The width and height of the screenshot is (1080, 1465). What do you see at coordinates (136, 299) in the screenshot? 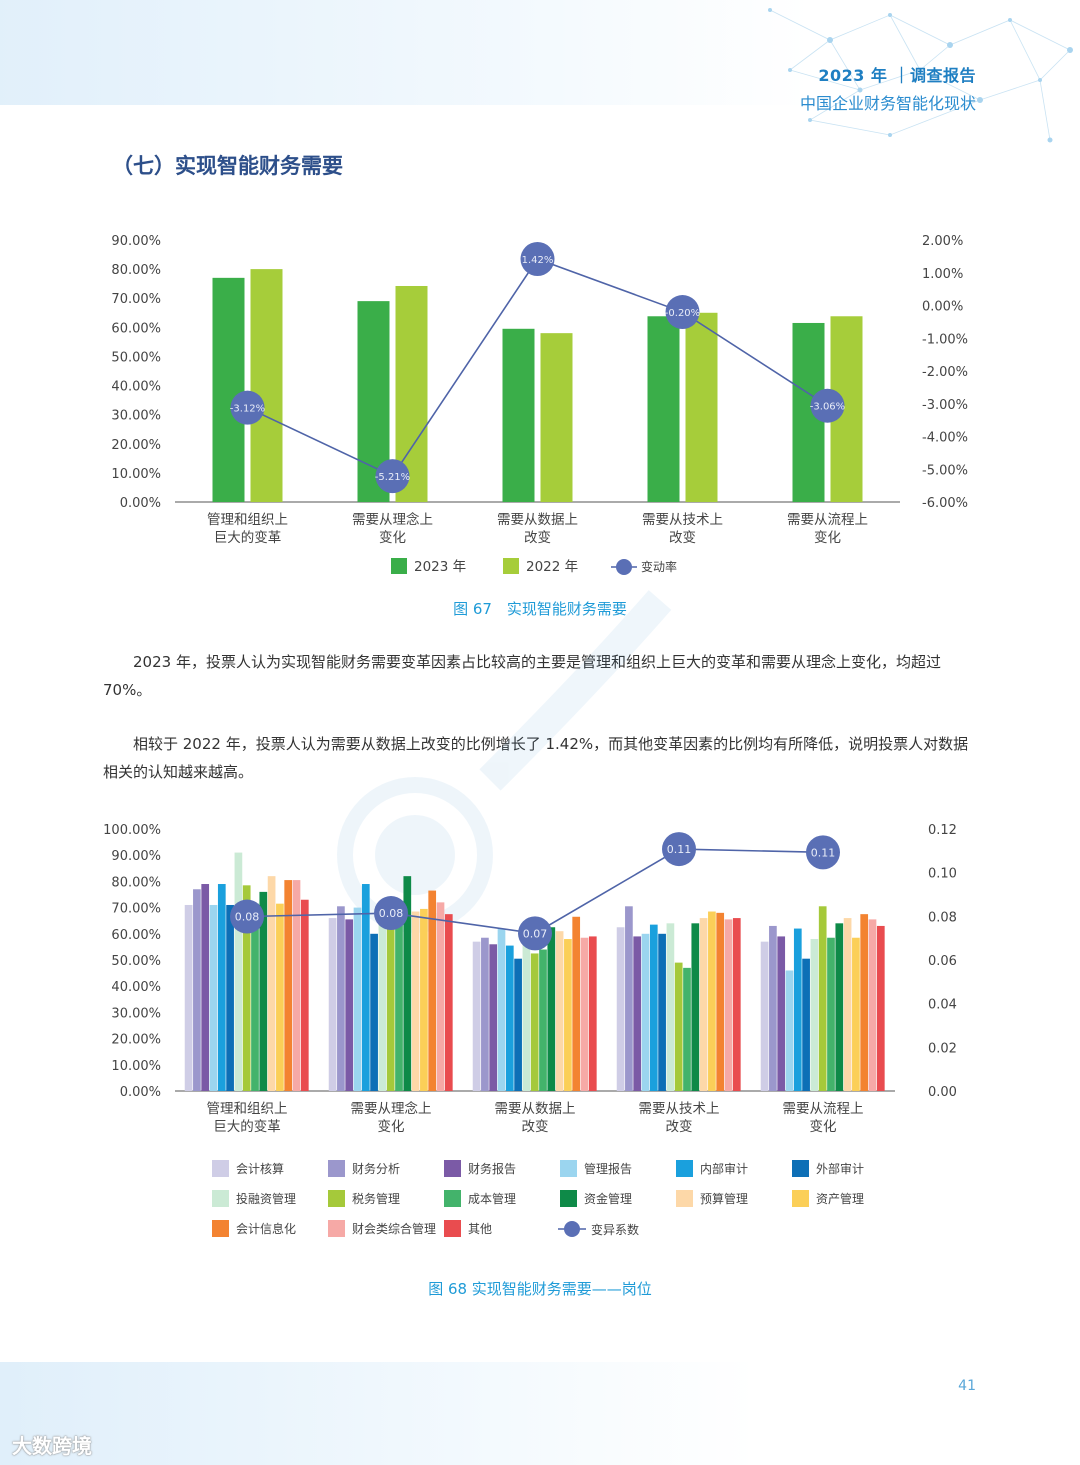
I see `y-tick-label: 70.00%` at bounding box center [136, 299].